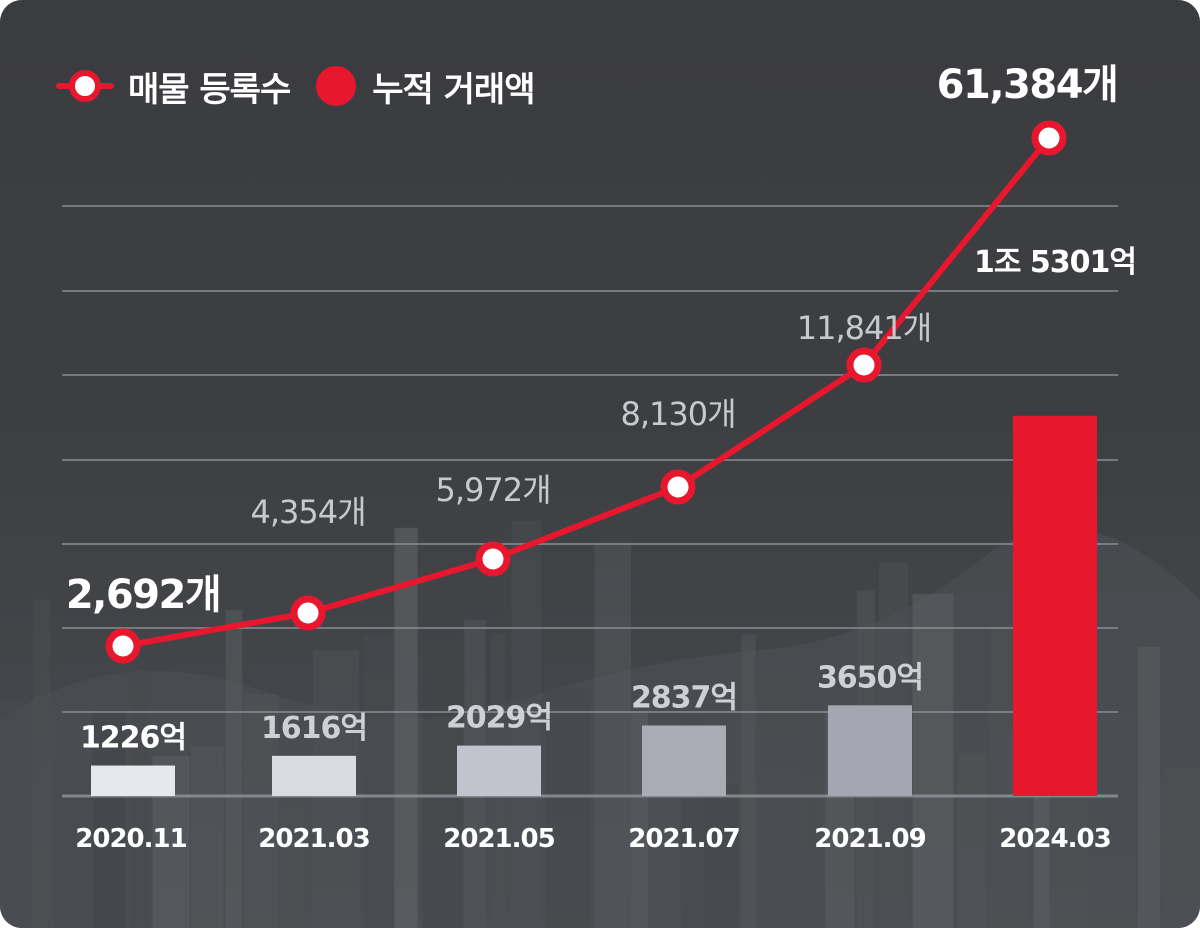 The image size is (1200, 928). I want to click on legend-item-transactions: 누적 거래액, so click(426, 86).